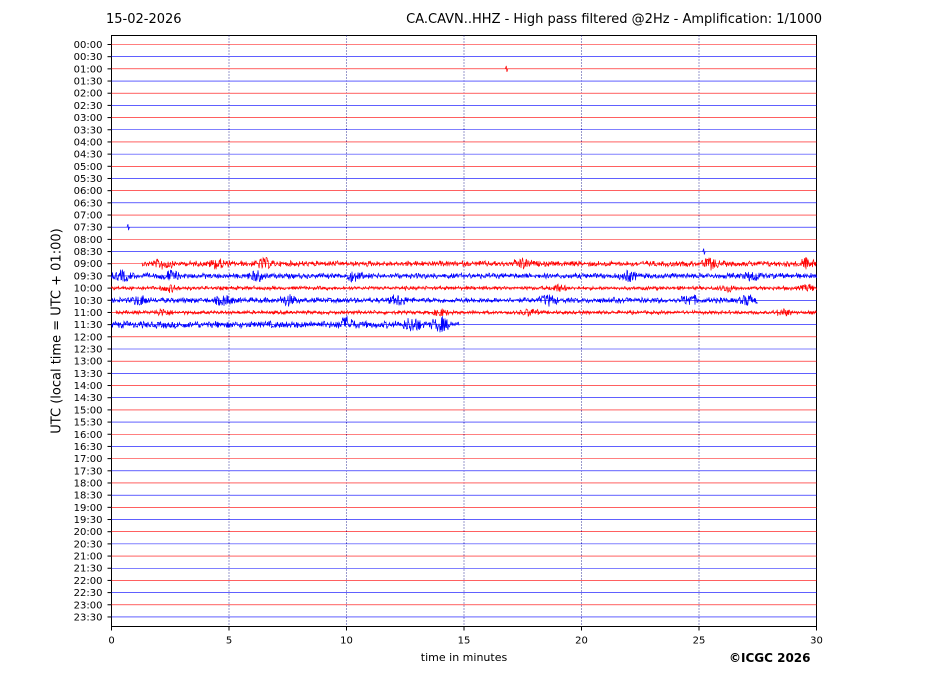 The width and height of the screenshot is (927, 696). I want to click on y-tick-label: 19:00, so click(88, 508).